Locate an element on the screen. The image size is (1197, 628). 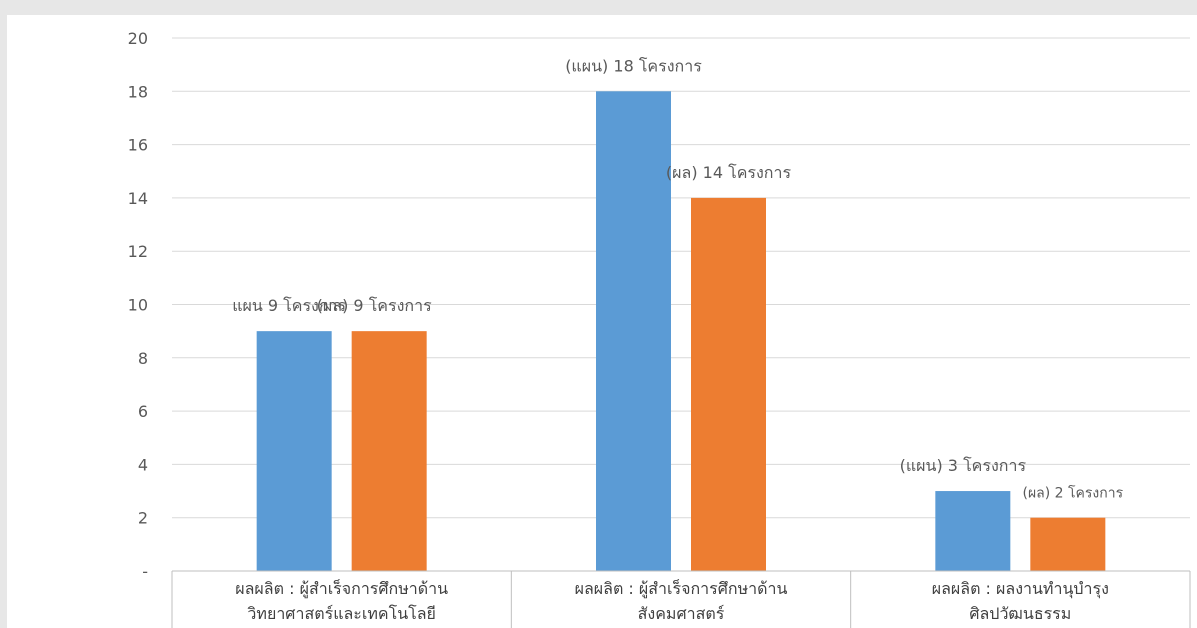
y-tick-label: - is located at coordinates (145, 571).